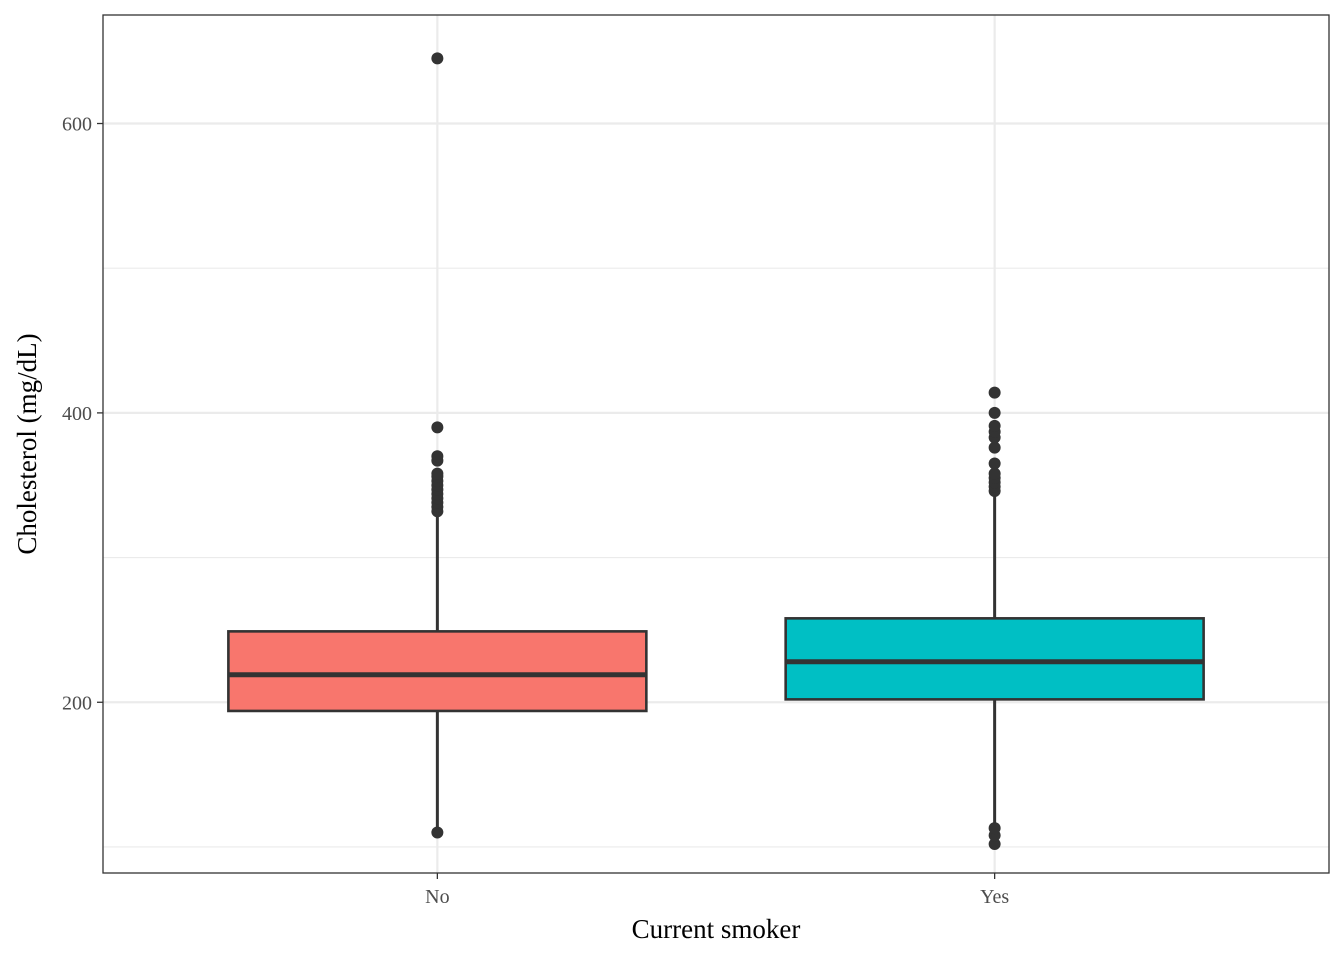 Image resolution: width=1344 pixels, height=960 pixels. Describe the element at coordinates (77, 125) in the screenshot. I see `y-tick-label: 600` at that location.